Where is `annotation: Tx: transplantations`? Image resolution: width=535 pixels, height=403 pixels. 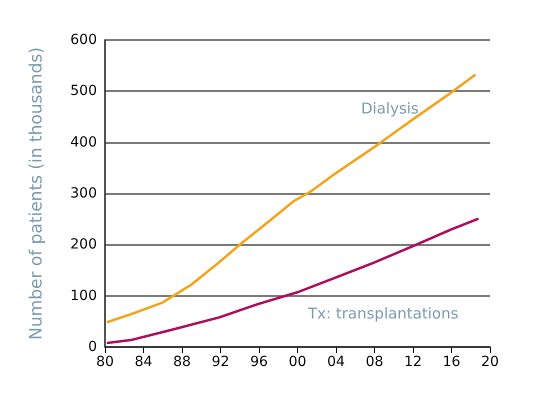
annotation: Tx: transplantations is located at coordinates (383, 313).